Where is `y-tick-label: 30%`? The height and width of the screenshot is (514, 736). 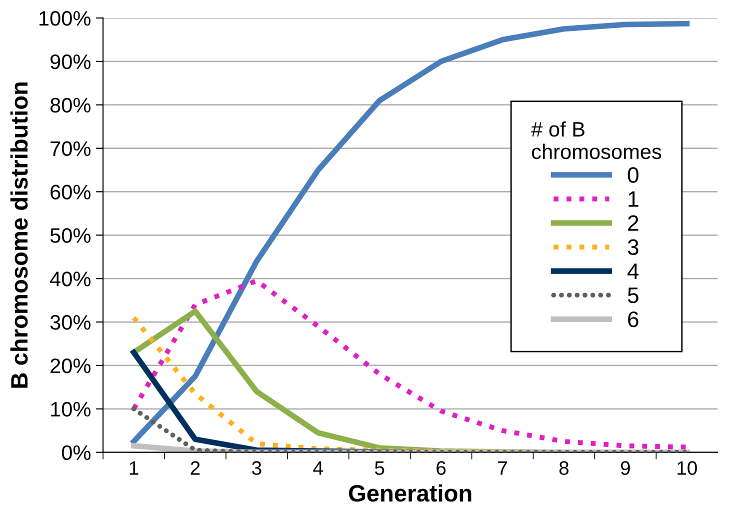
y-tick-label: 30% is located at coordinates (70, 322).